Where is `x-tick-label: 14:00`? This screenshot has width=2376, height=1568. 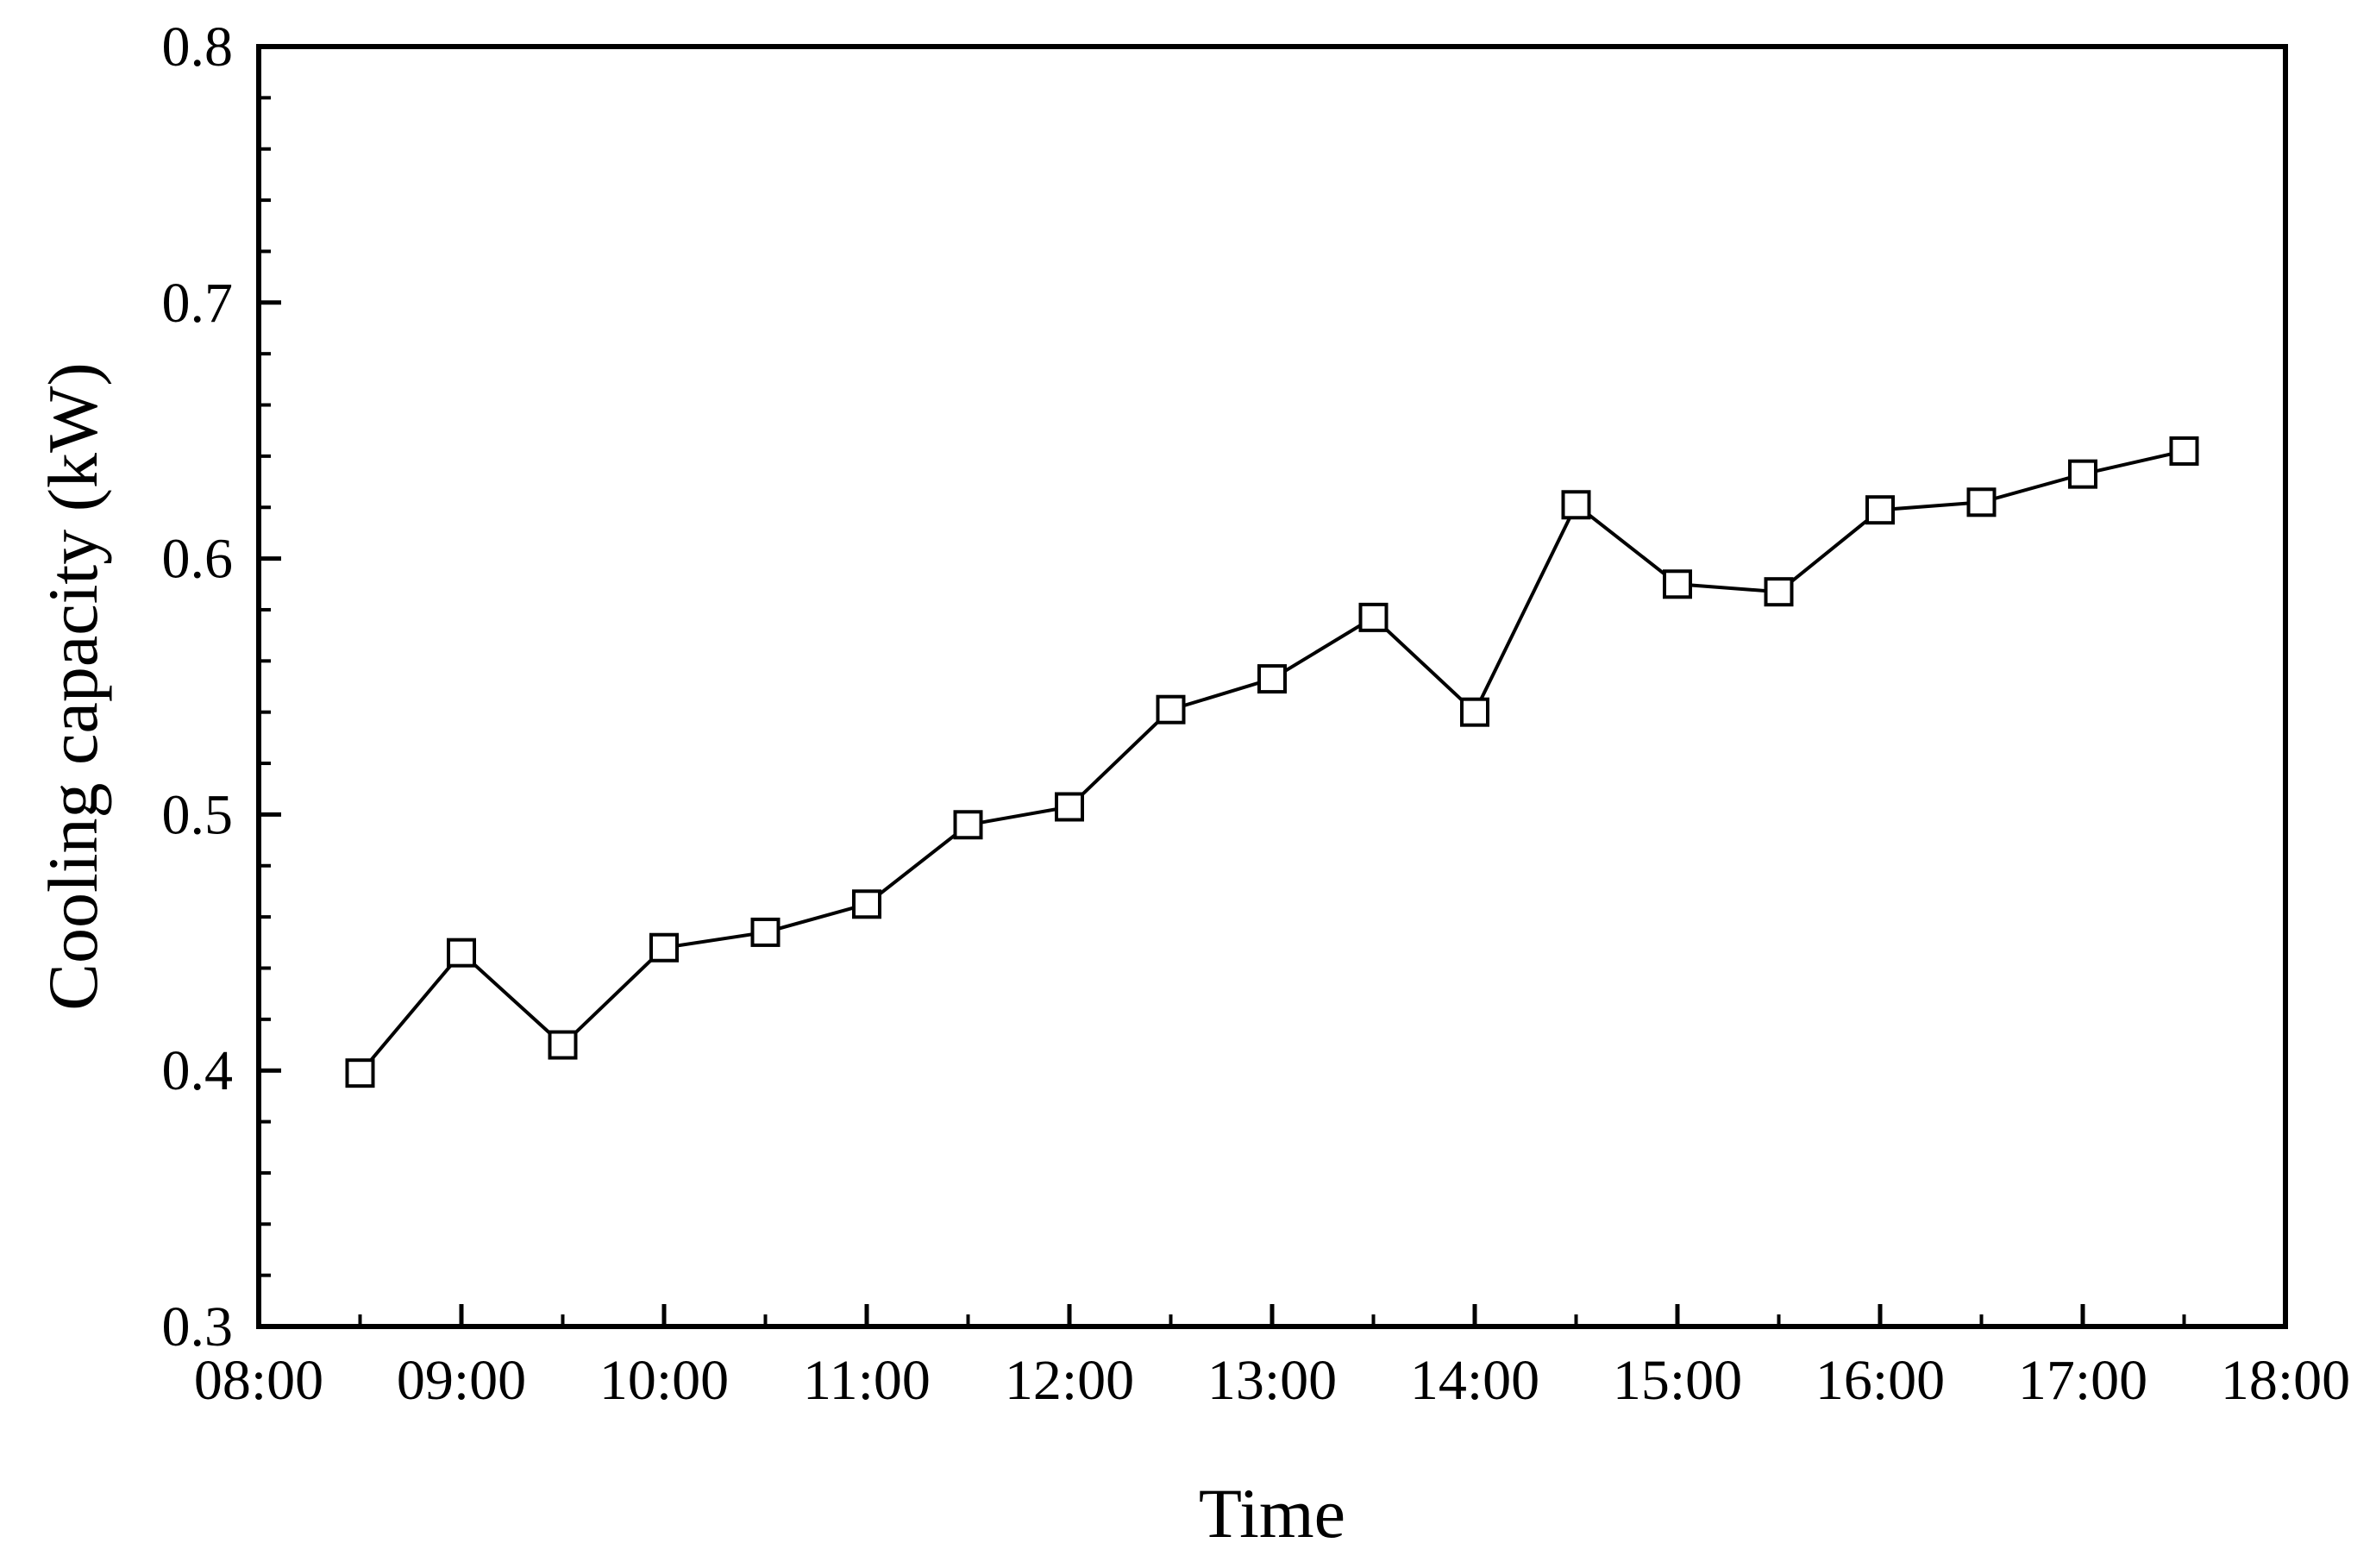 x-tick-label: 14:00 is located at coordinates (1474, 1380).